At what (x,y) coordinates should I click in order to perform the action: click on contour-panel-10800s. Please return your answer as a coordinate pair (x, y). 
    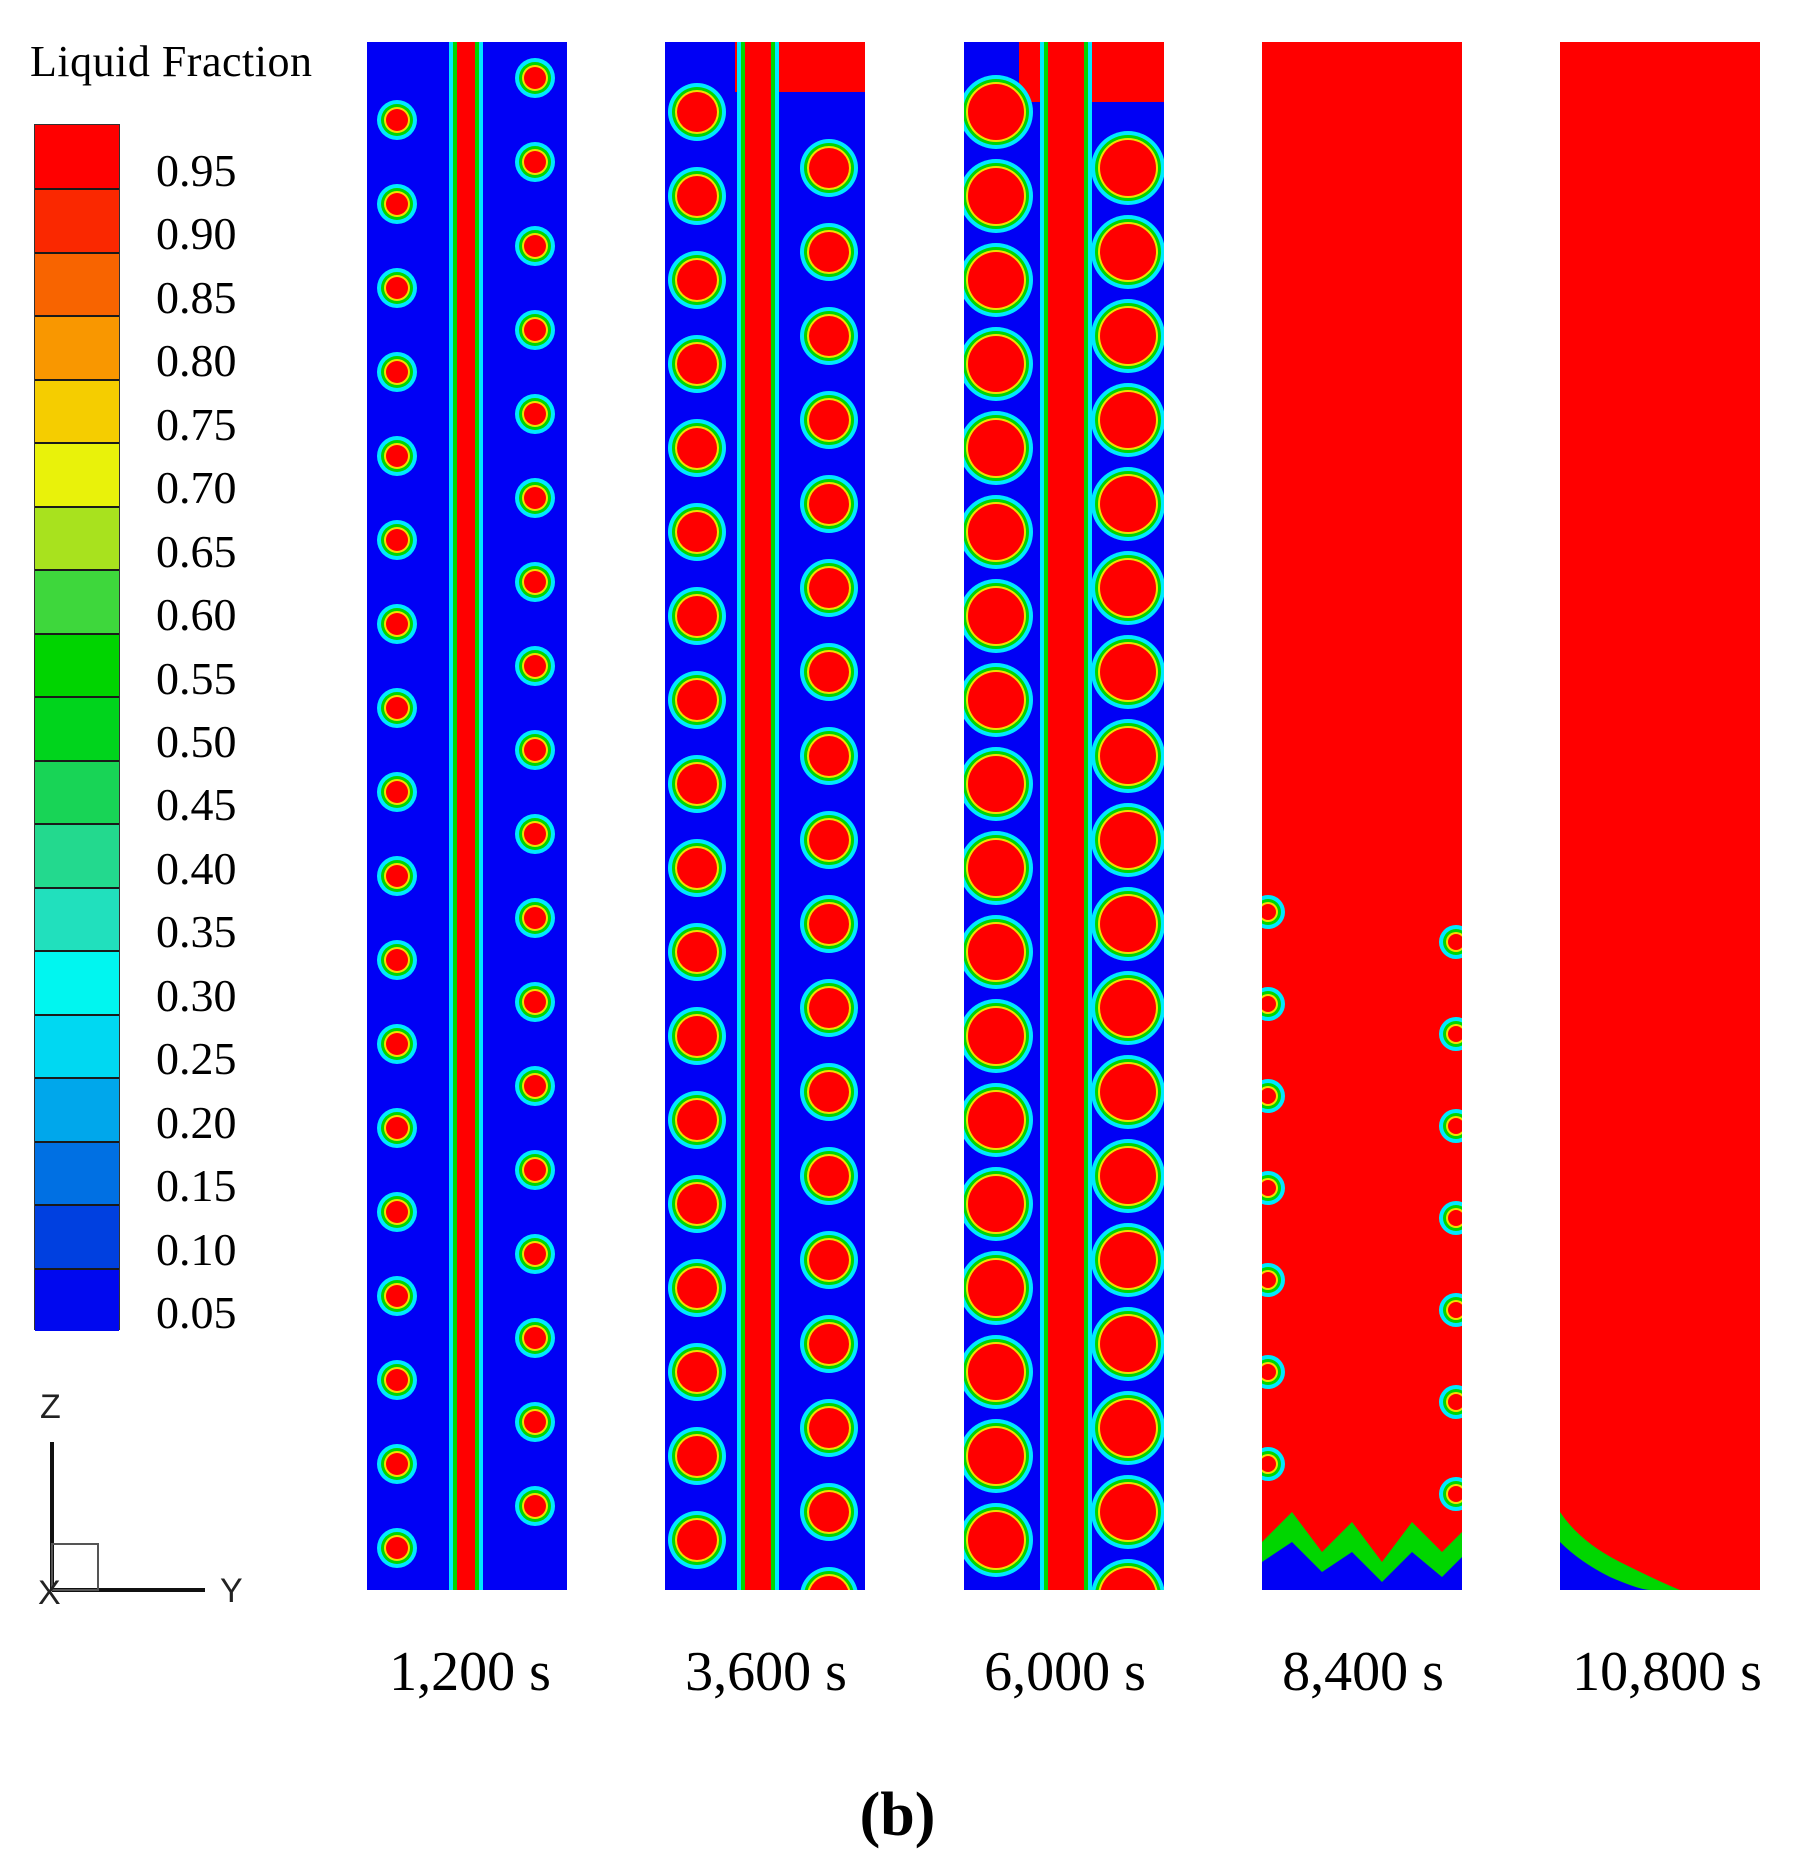
    Looking at the image, I should click on (1660, 816).